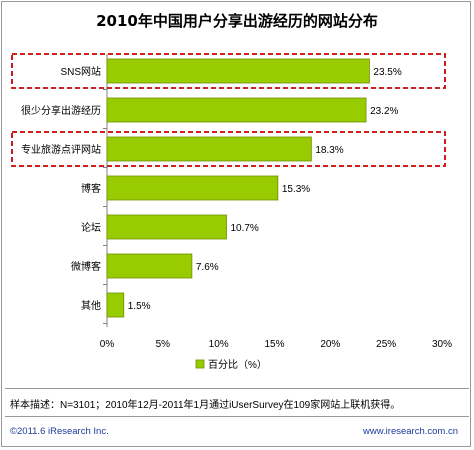 The height and width of the screenshot is (450, 474). What do you see at coordinates (244, 228) in the screenshot?
I see `value-label: 10.7%` at bounding box center [244, 228].